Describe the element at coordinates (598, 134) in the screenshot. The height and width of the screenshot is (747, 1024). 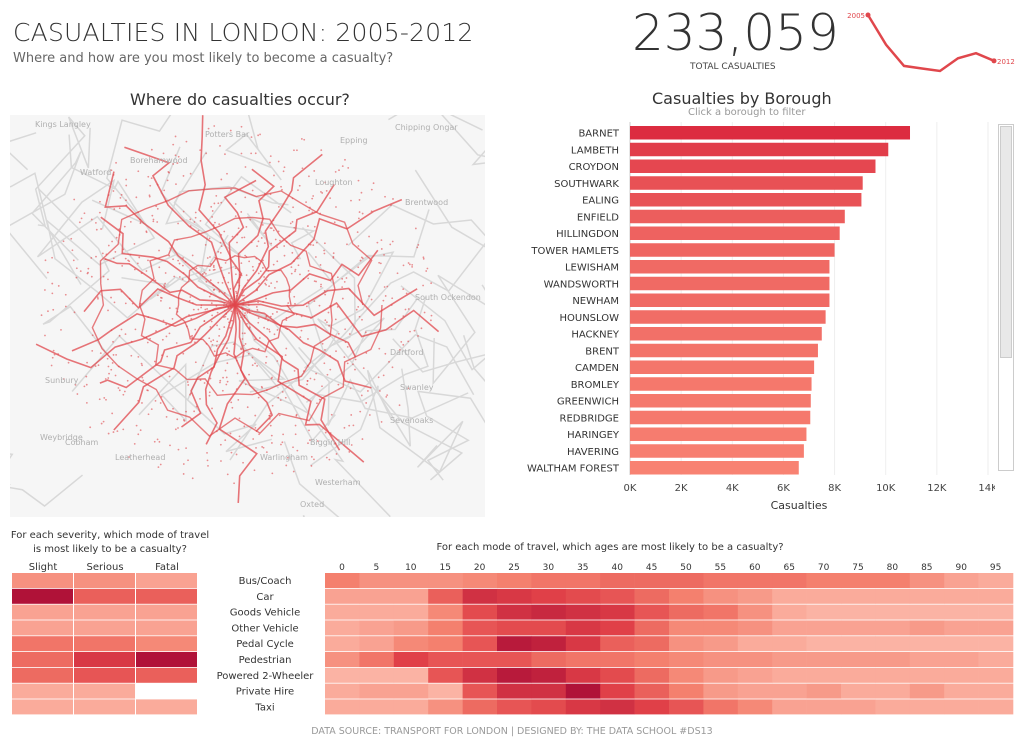
I see `borough-label: BARNET` at that location.